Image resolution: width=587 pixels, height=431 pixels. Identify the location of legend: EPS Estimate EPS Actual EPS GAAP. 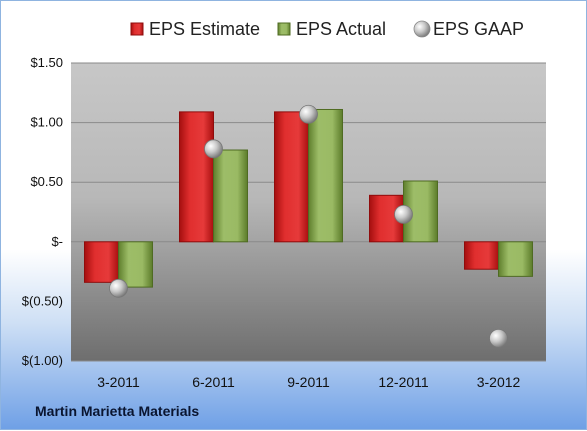
(327, 29).